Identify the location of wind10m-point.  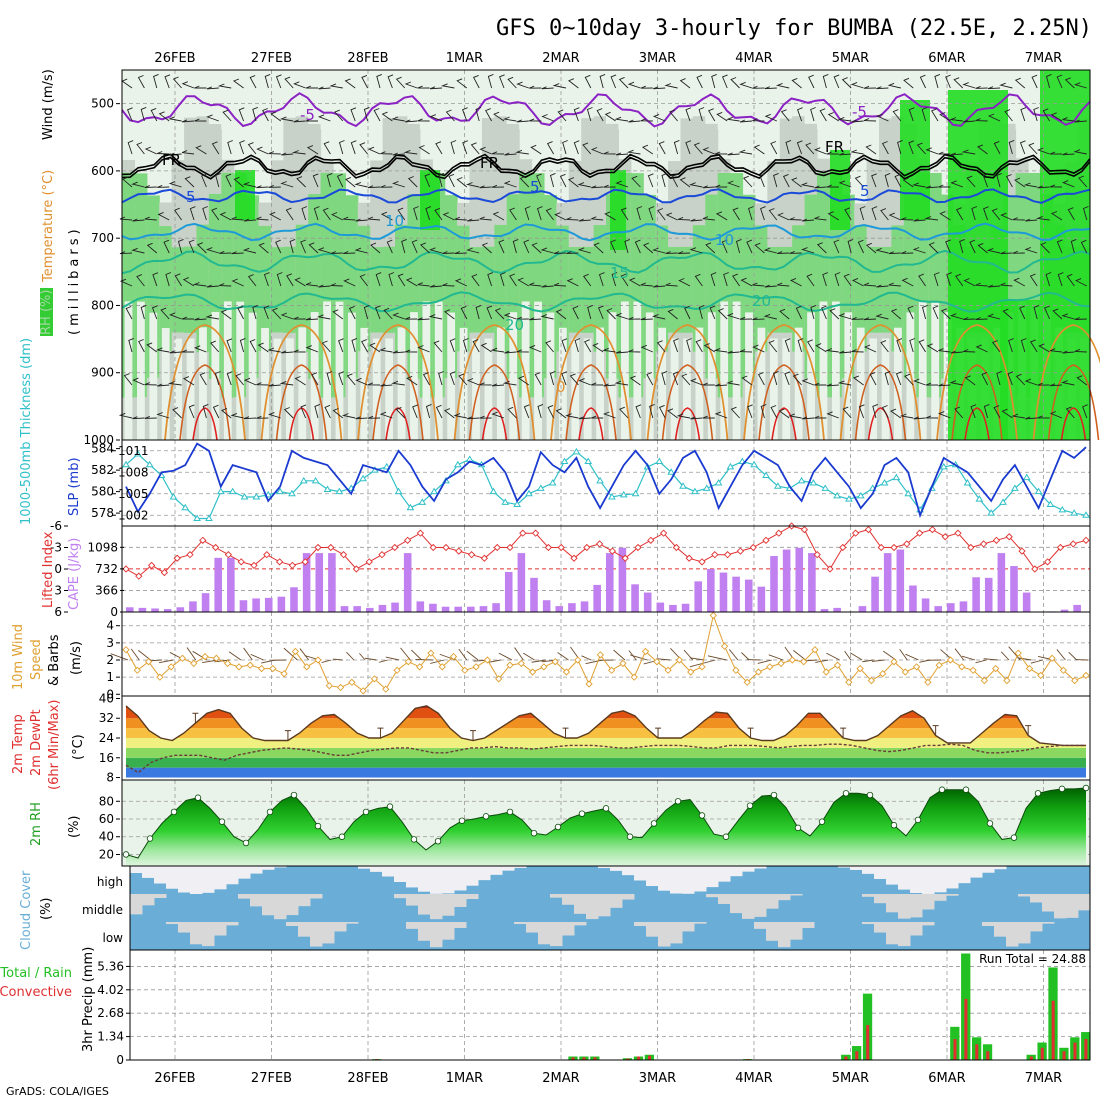
(442, 667).